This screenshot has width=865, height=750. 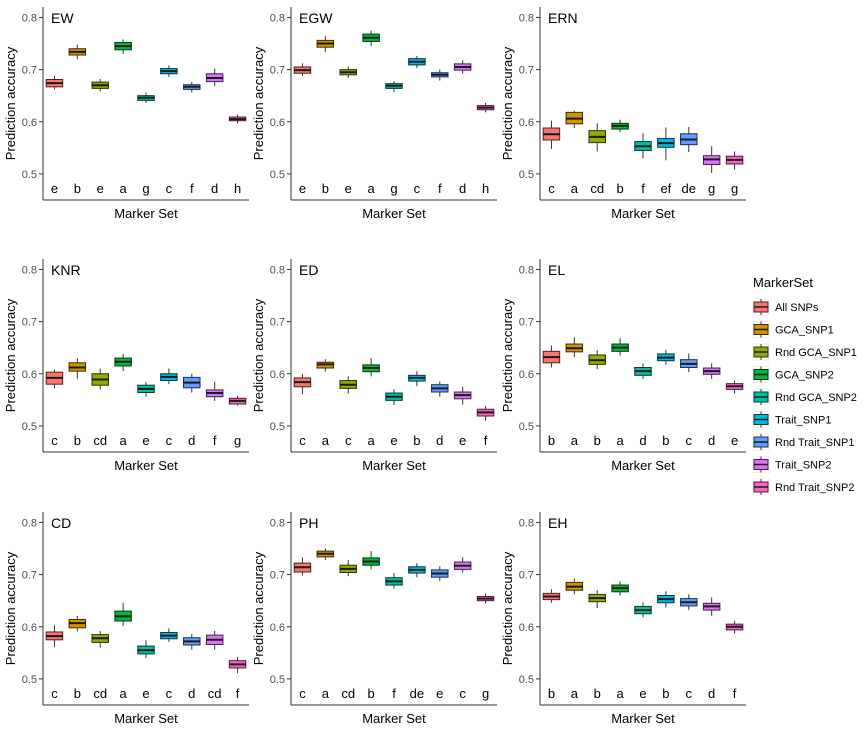 What do you see at coordinates (816, 398) in the screenshot?
I see `legend-label: Rnd GCA_SNP2` at bounding box center [816, 398].